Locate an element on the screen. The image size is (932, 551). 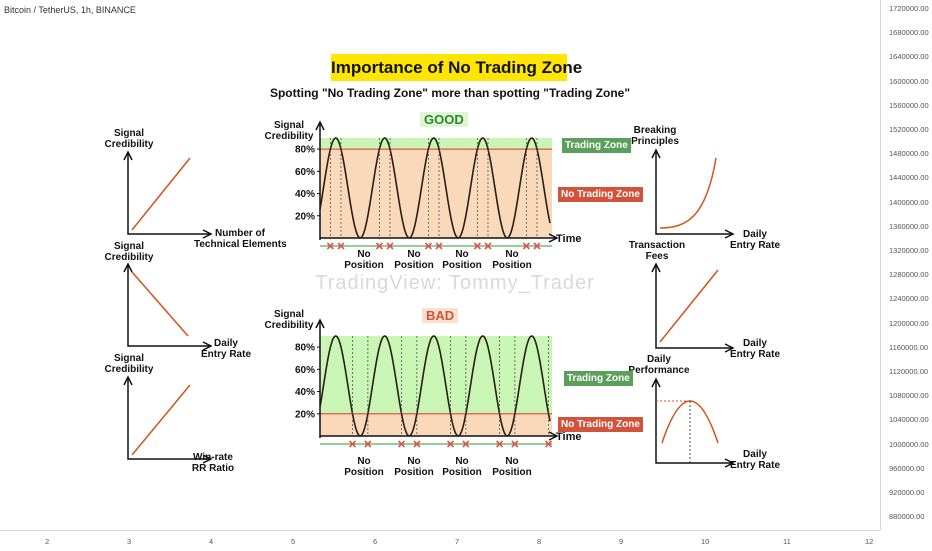
good-ylabel: Signal Credibility is located at coordinates (289, 131).